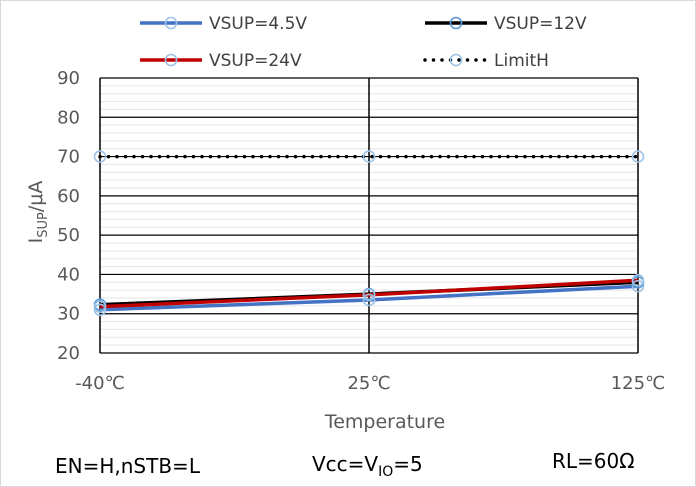  I want to click on legend-label: LimitH, so click(521, 61).